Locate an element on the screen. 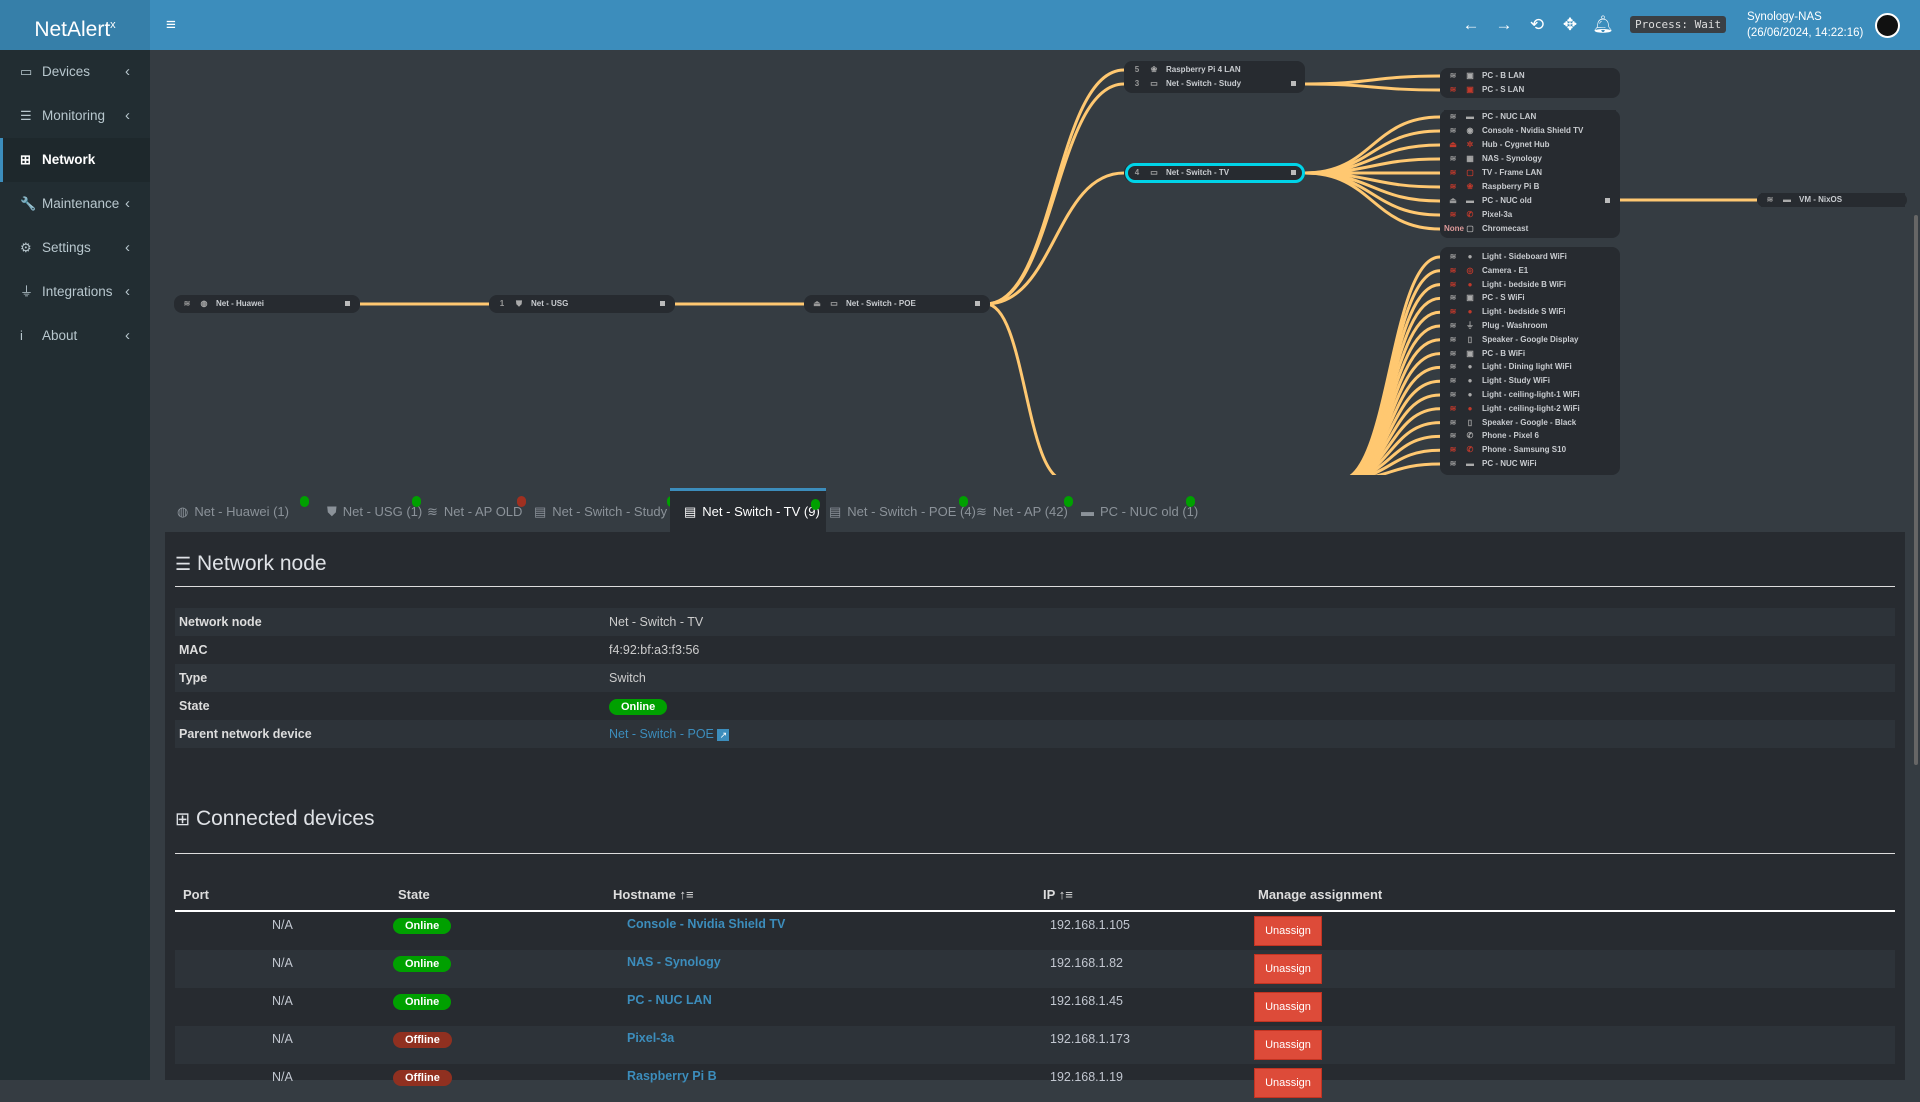 The width and height of the screenshot is (1920, 1102). tree-node: ≋ ◉ Console - Nvidia Shield TV is located at coordinates (1530, 131).